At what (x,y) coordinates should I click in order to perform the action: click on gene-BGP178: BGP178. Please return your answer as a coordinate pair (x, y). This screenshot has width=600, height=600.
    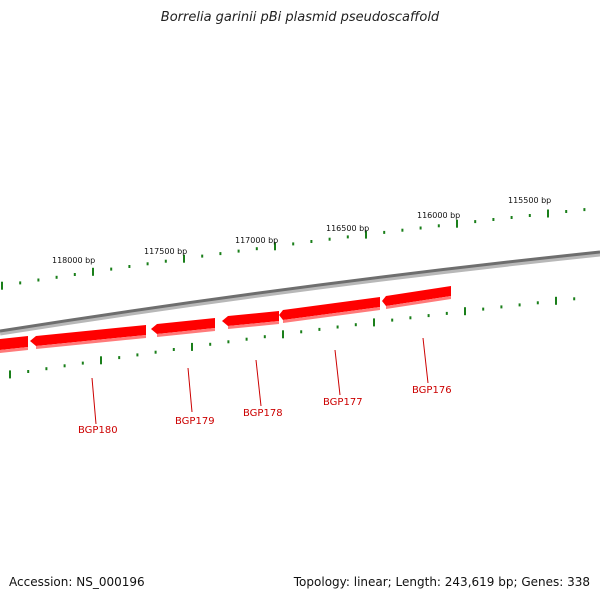
    Looking at the image, I should click on (252, 365).